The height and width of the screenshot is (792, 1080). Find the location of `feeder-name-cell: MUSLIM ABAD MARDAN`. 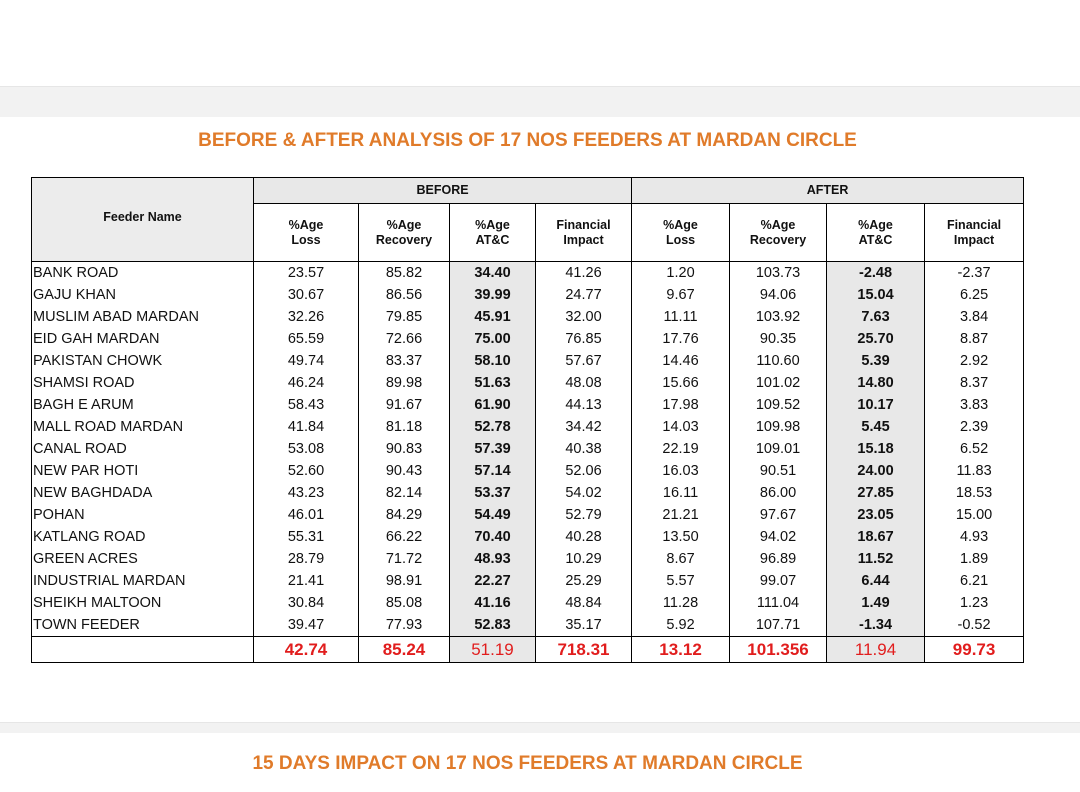

feeder-name-cell: MUSLIM ABAD MARDAN is located at coordinates (142, 317).